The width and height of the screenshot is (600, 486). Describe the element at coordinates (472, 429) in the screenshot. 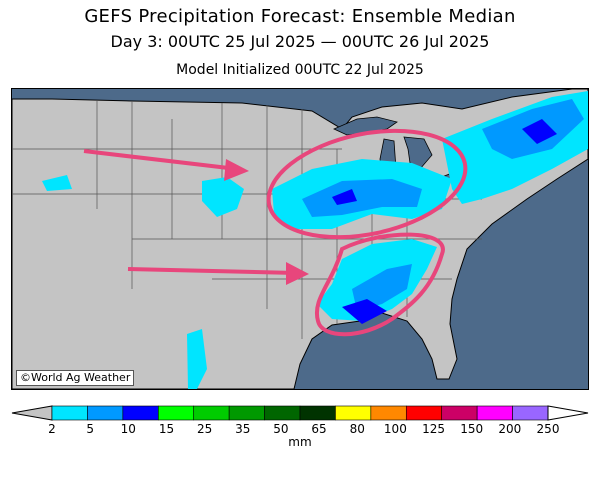

I see `colorbar-tick-label: 150` at that location.